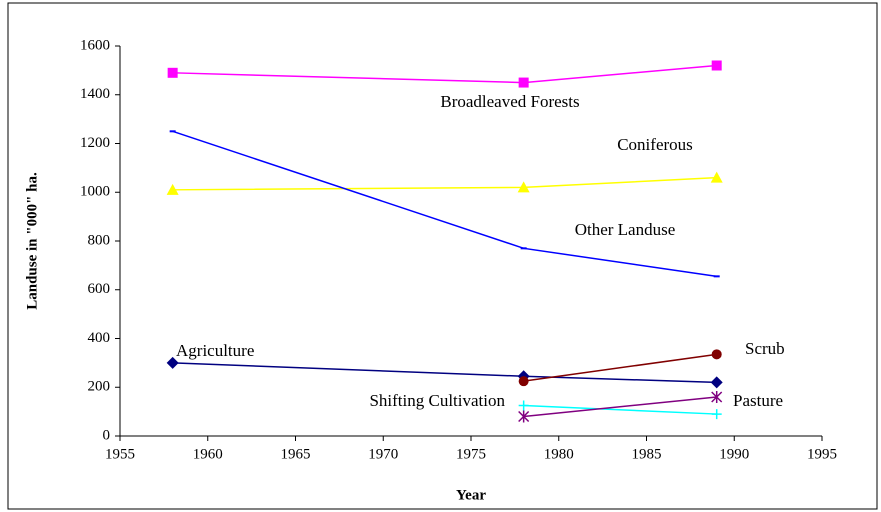  What do you see at coordinates (559, 454) in the screenshot?
I see `x-tick-label: 1980` at bounding box center [559, 454].